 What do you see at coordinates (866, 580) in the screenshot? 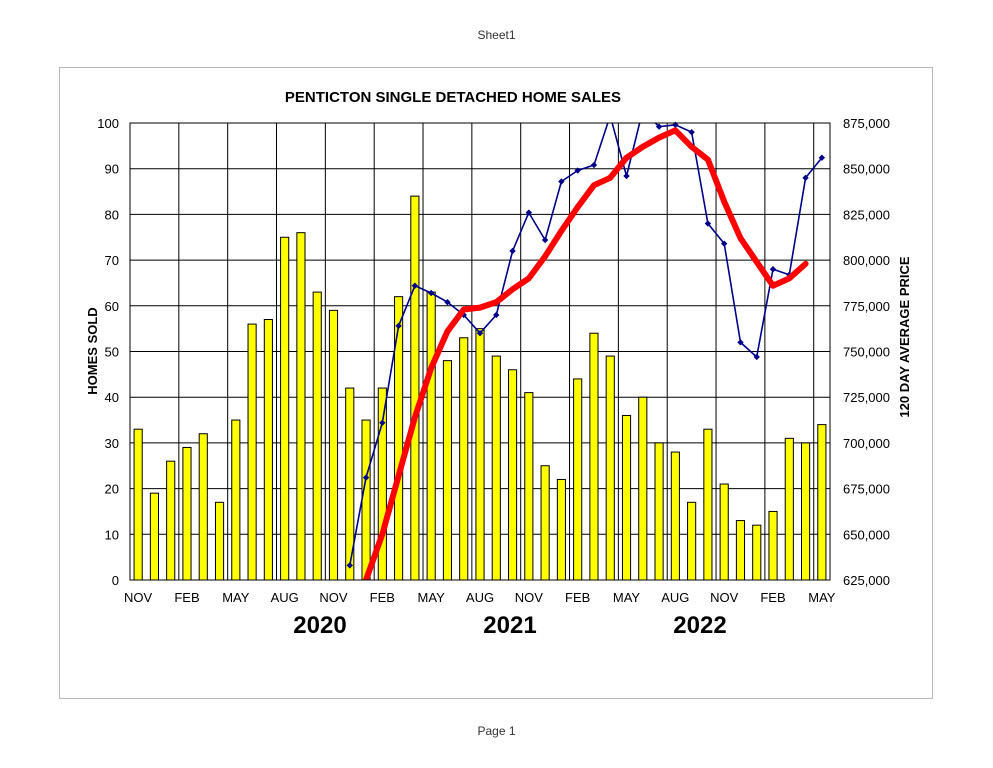
I see `y-tick-label-right: 625,000` at bounding box center [866, 580].